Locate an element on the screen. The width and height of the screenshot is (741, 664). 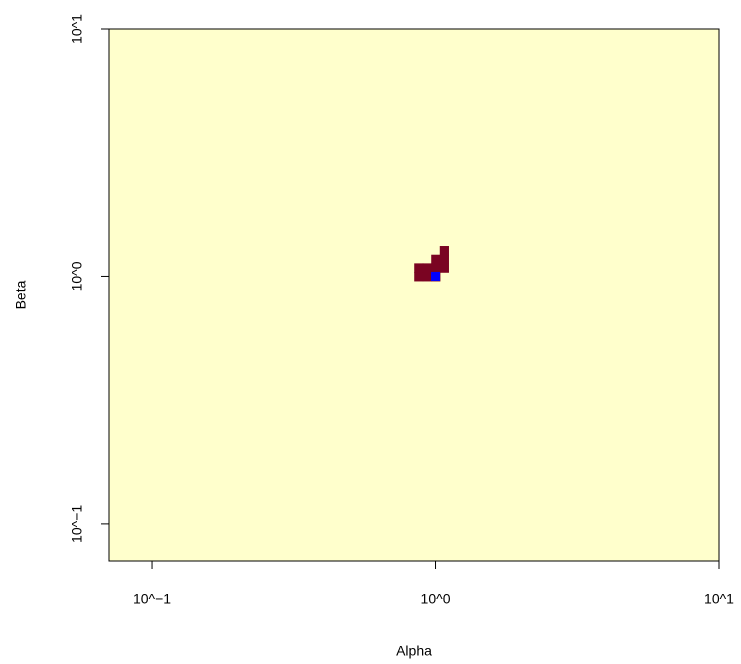
x-tick-label: 10^−1 is located at coordinates (152, 599).